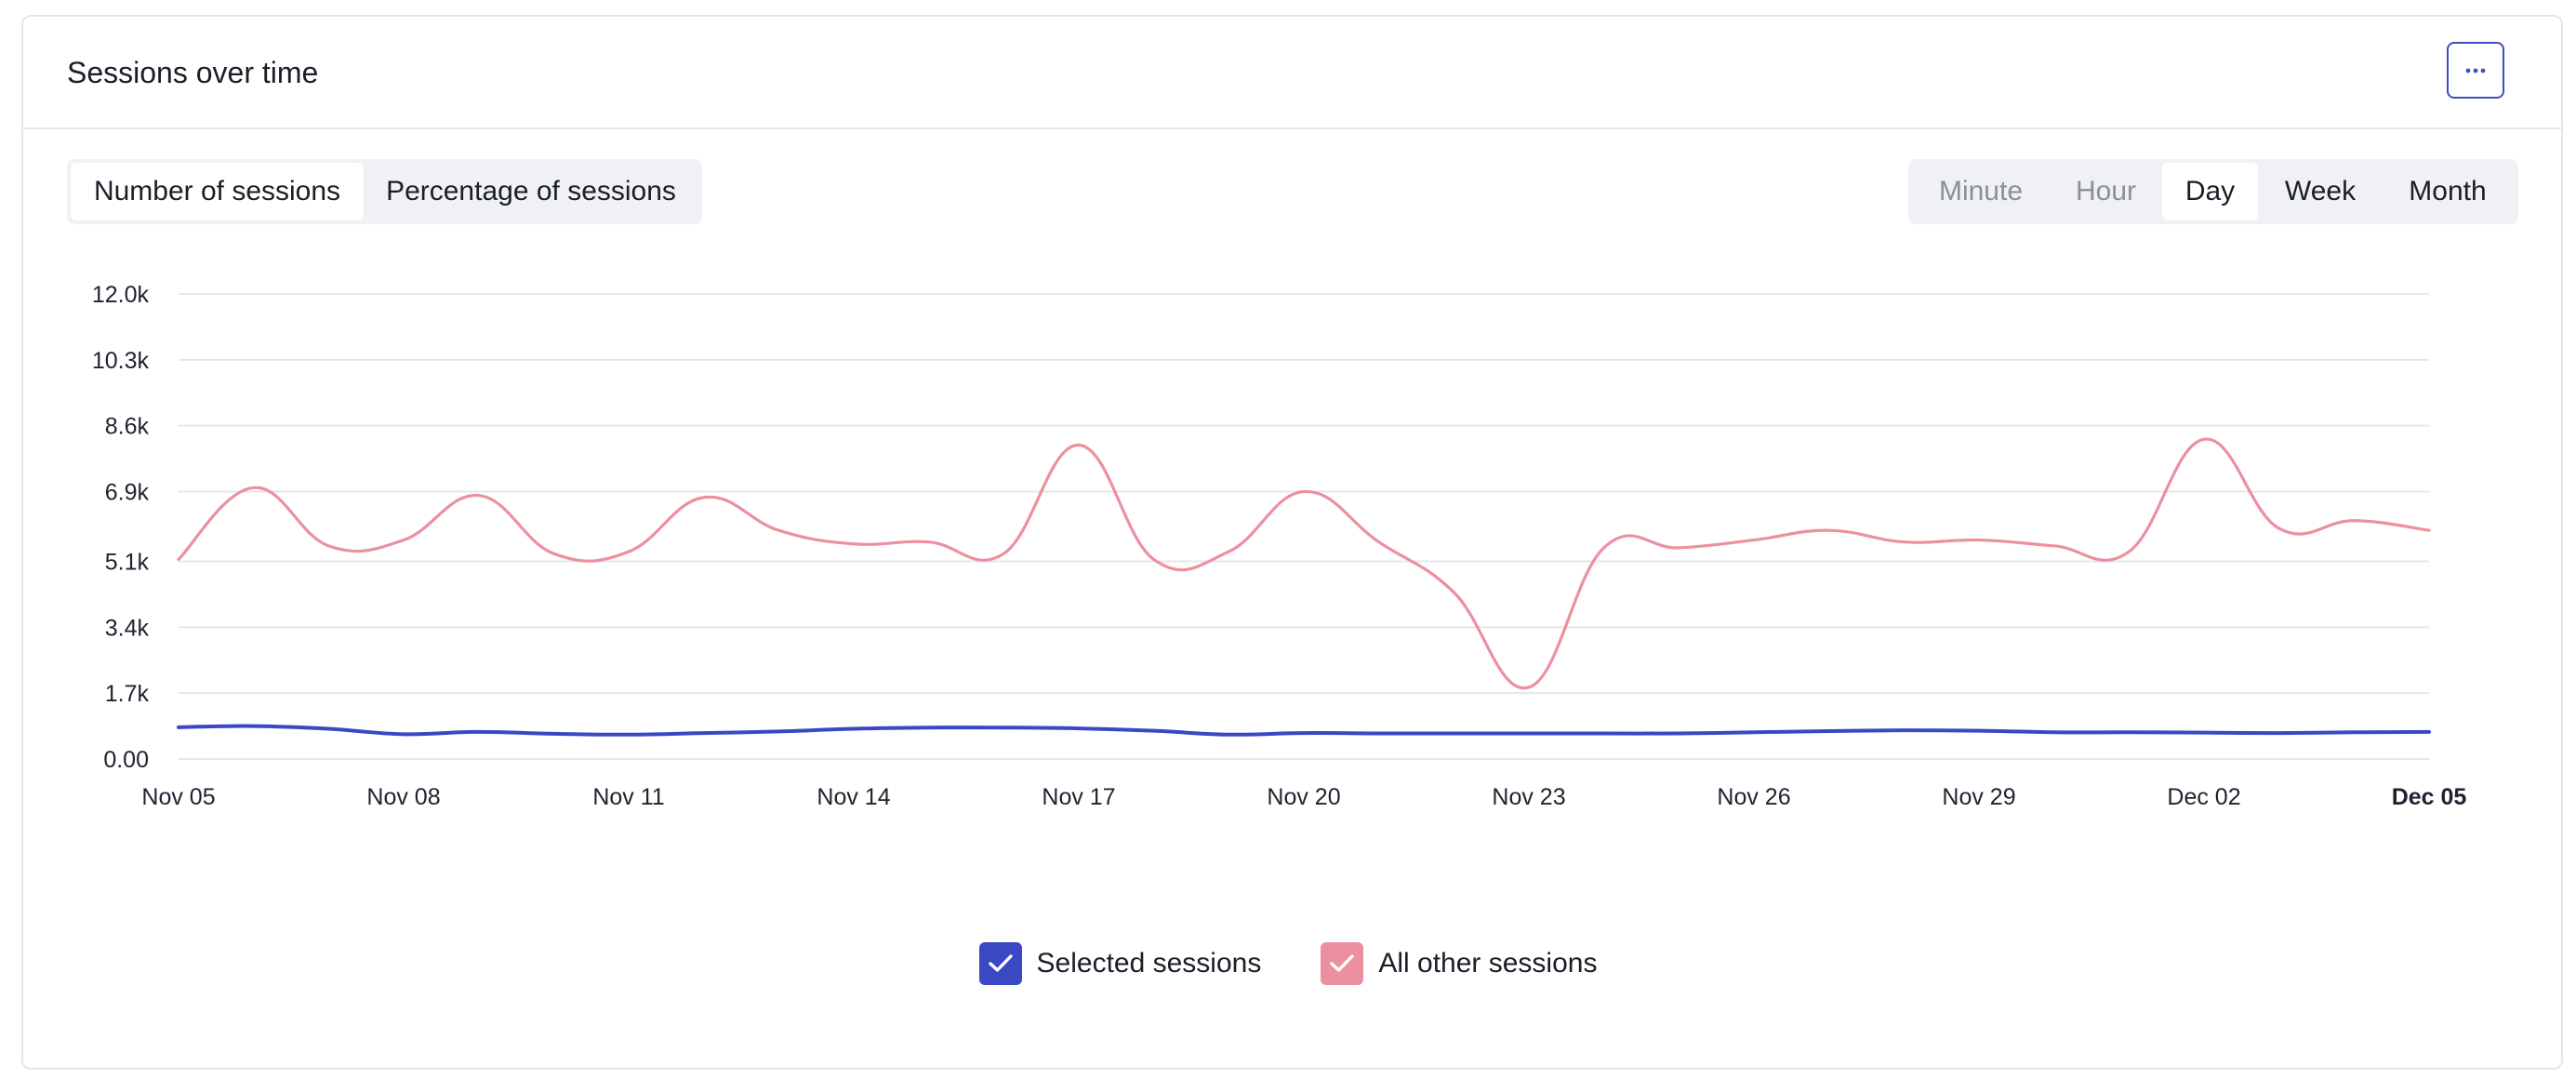  Describe the element at coordinates (403, 797) in the screenshot. I see `x-tick-label: Nov 08` at that location.